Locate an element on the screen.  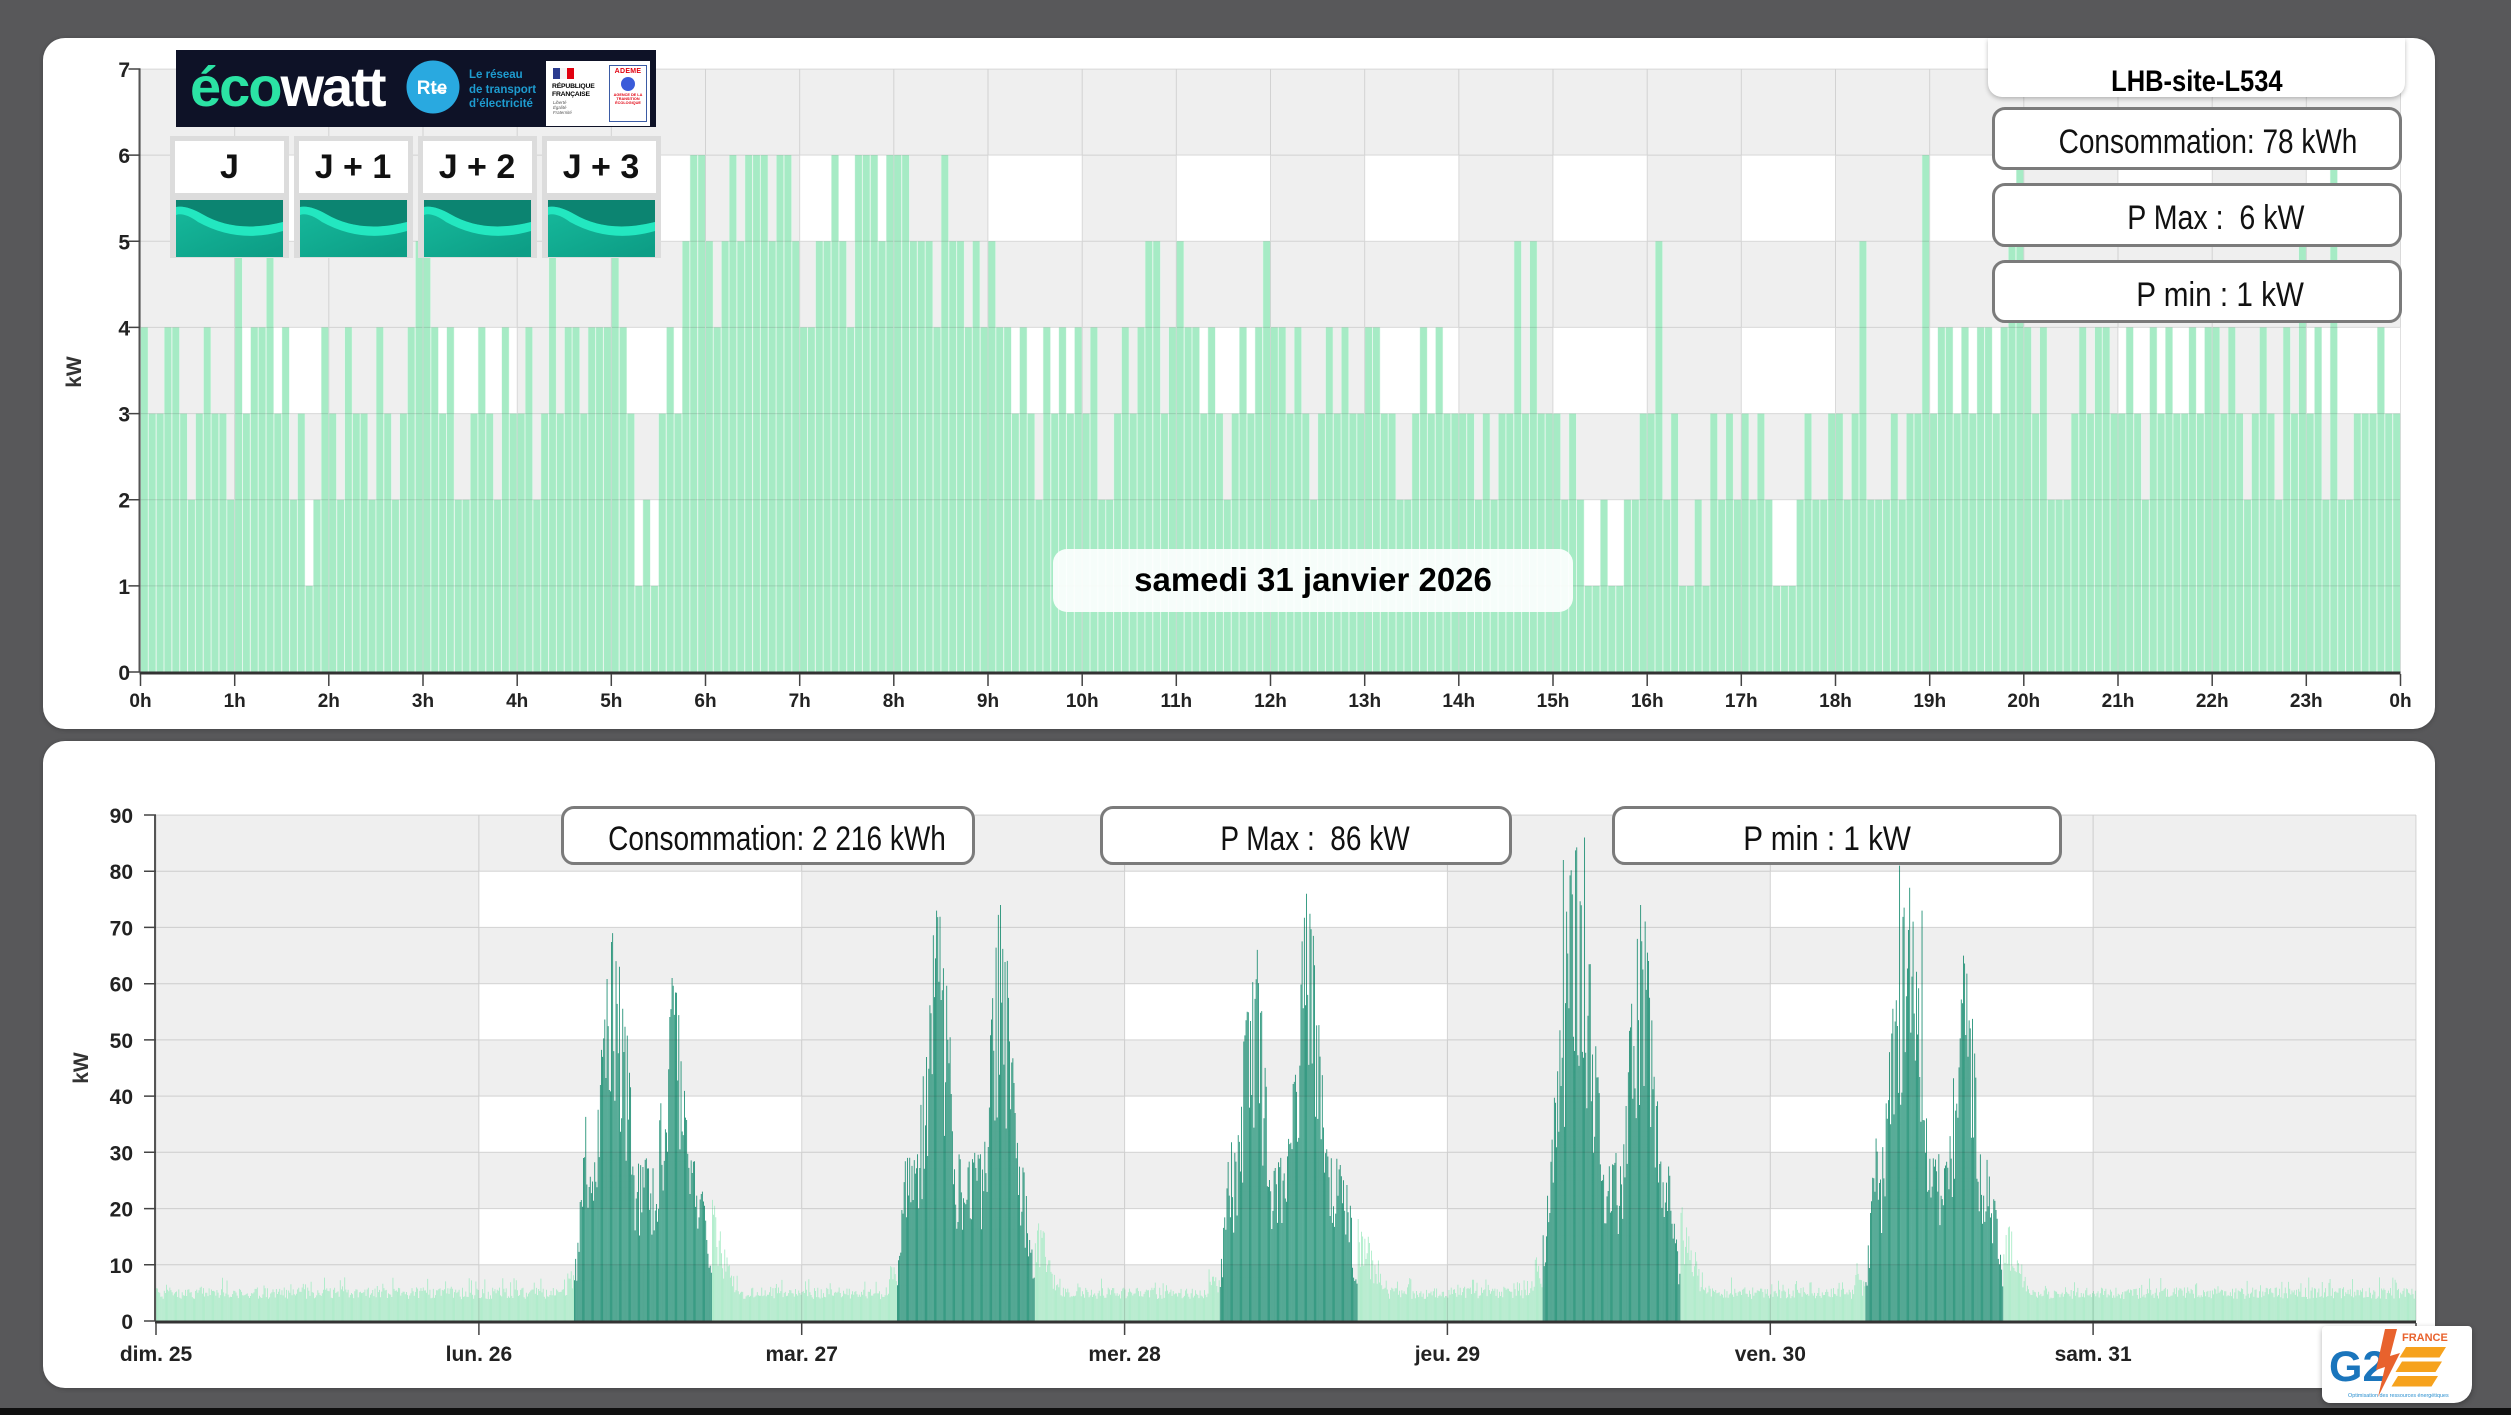
svg-text:Optimisation des ressources én: Optimisation des ressources énergétiques is located at coordinates (2398, 1396).